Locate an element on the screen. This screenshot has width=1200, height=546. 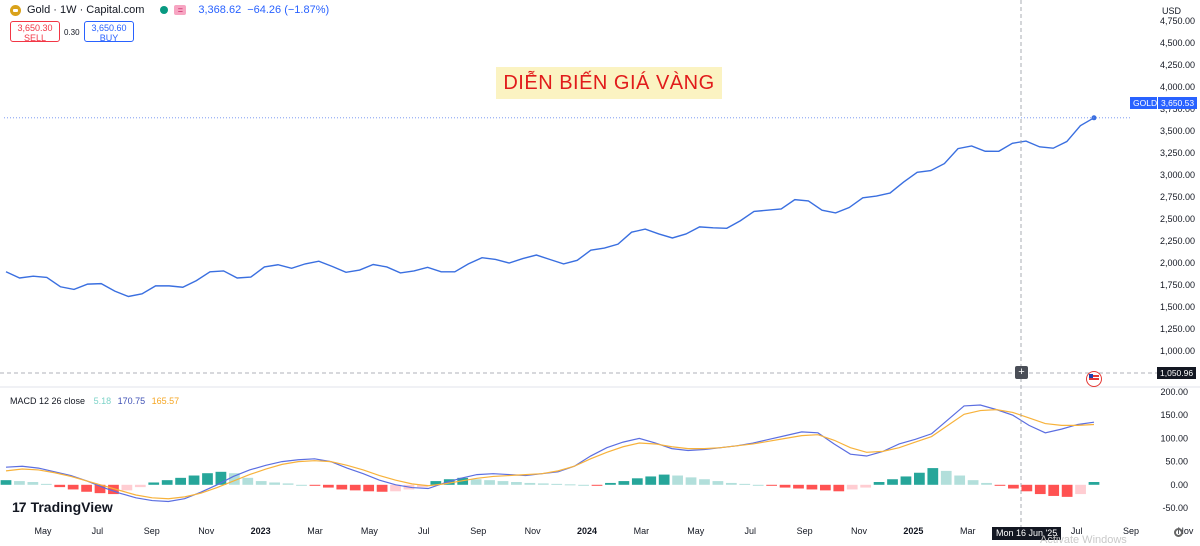
price-tick-label: 3,000.00 is located at coordinates (1177, 175).